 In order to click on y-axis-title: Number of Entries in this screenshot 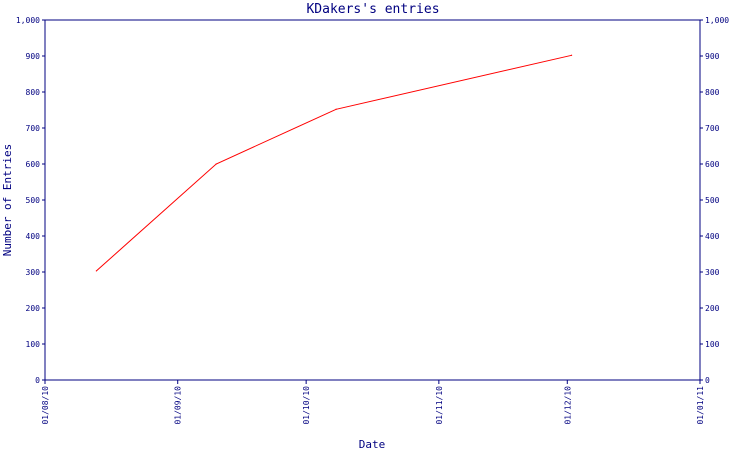, I will do `click(7, 200)`.